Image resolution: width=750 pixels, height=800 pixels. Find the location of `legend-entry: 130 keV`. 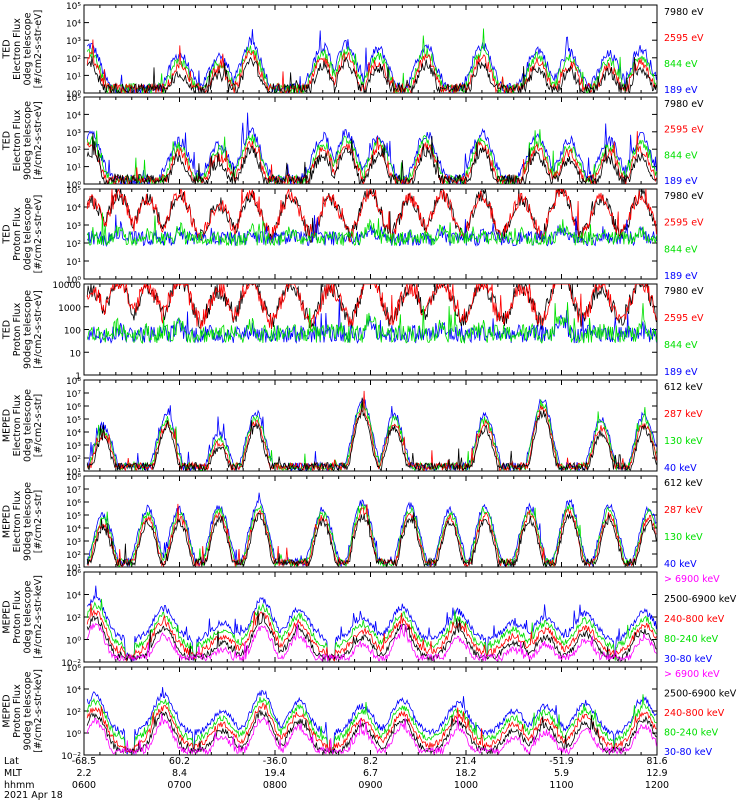

legend-entry: 130 keV is located at coordinates (683, 441).